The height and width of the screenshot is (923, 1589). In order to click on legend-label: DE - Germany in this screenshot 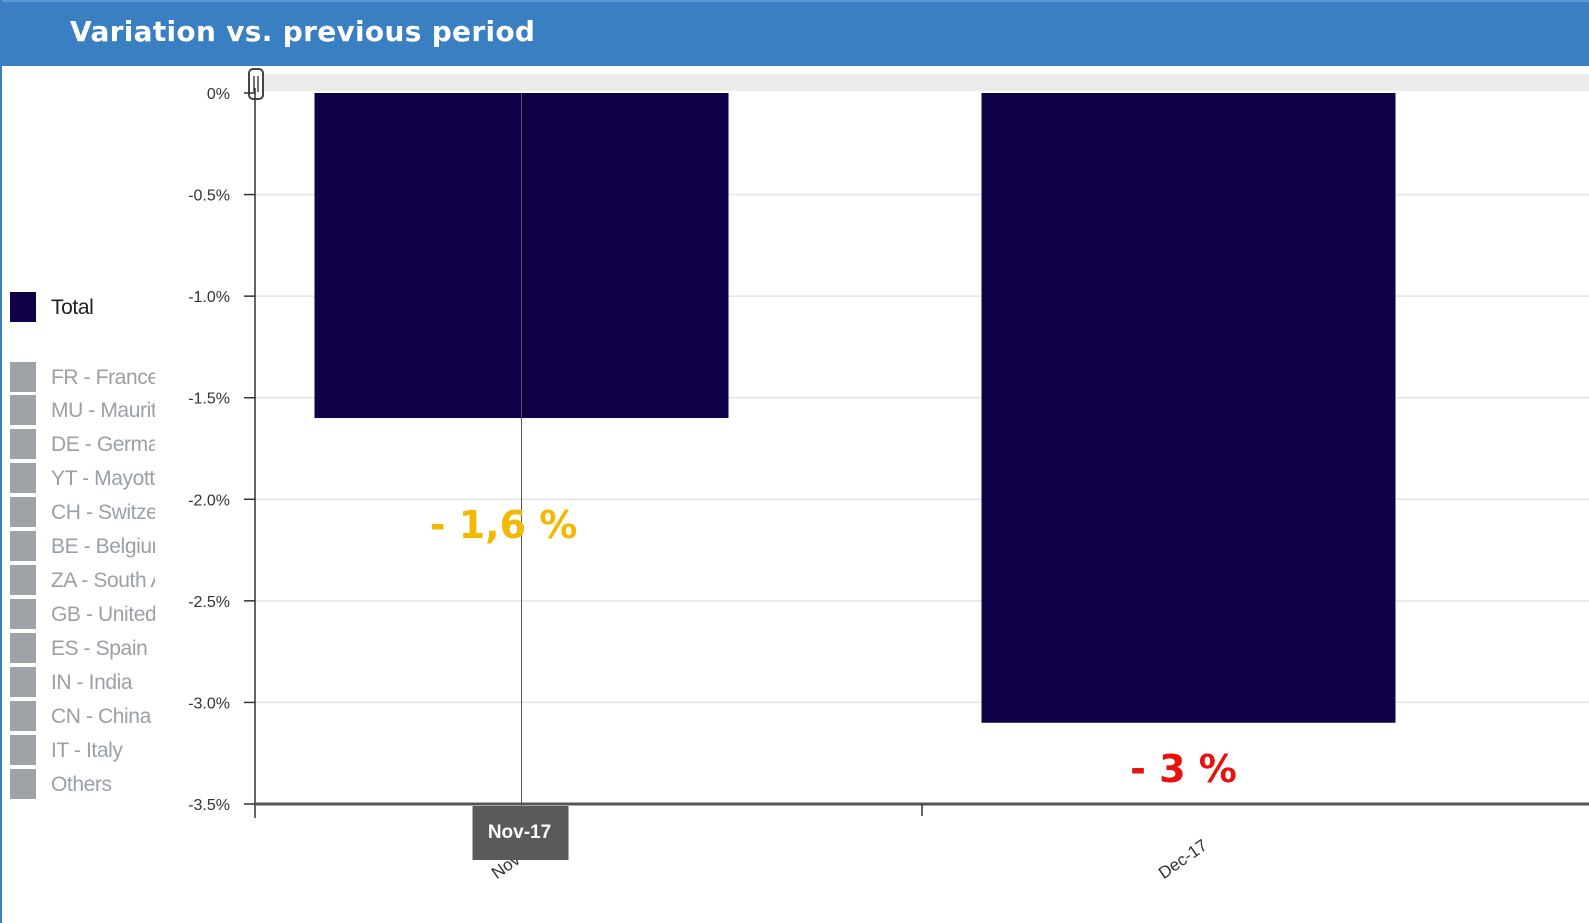, I will do `click(103, 444)`.